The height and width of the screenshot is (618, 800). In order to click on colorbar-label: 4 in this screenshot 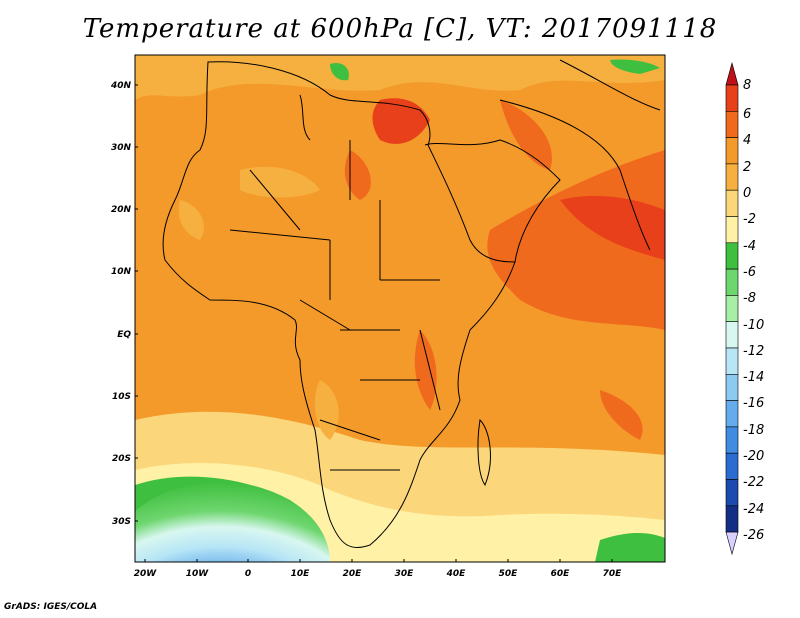, I will do `click(747, 140)`.